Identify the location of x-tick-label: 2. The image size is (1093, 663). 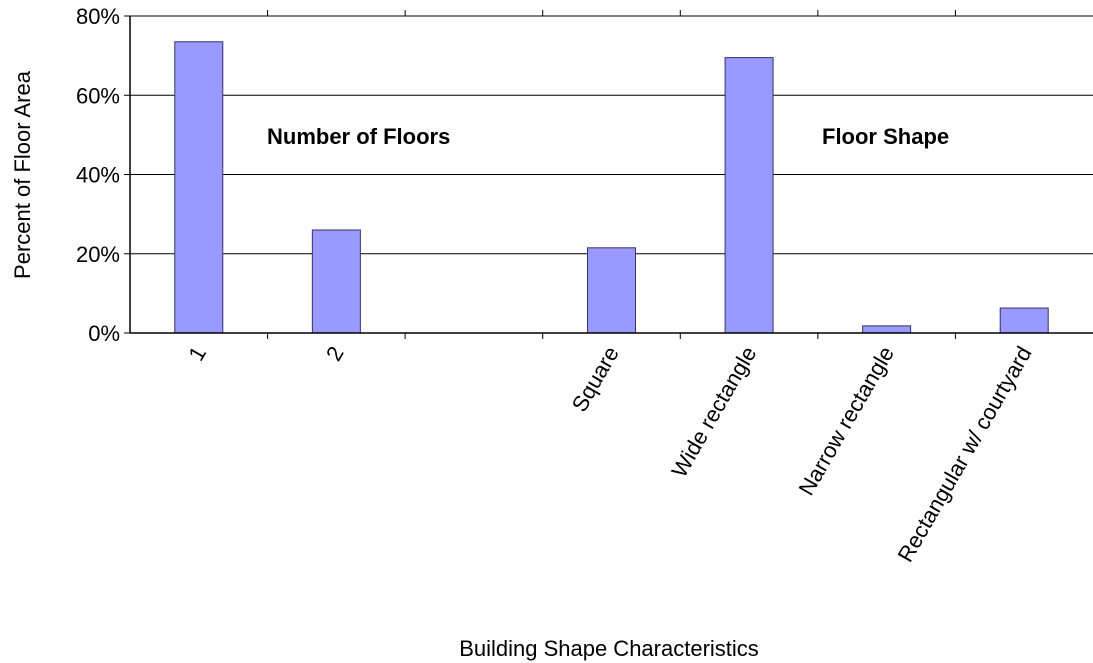
(335, 353).